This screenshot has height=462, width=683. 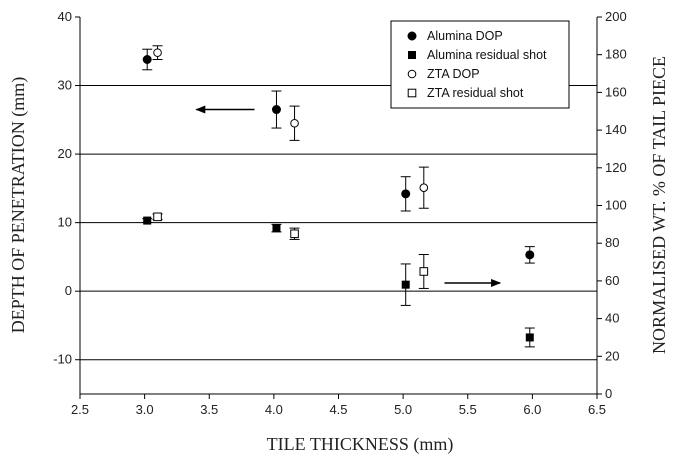 I want to click on x-tick-label: 3.0, so click(x=145, y=409).